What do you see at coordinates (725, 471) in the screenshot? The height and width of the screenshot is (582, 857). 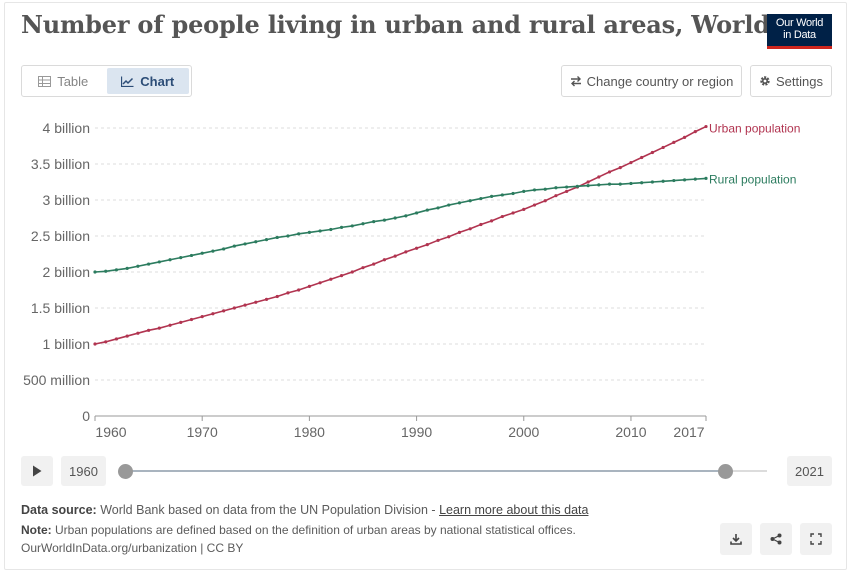 I see `timeline-end-handle` at bounding box center [725, 471].